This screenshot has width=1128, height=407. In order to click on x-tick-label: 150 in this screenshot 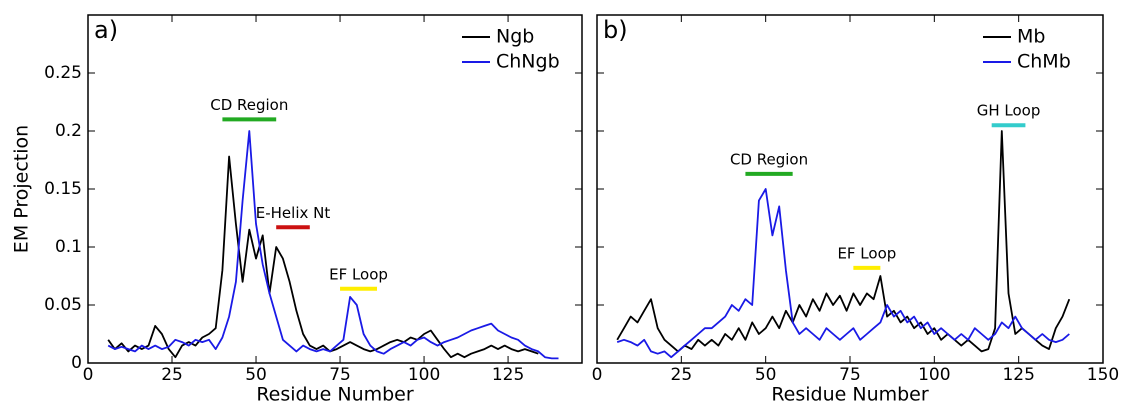, I will do `click(1103, 375)`.